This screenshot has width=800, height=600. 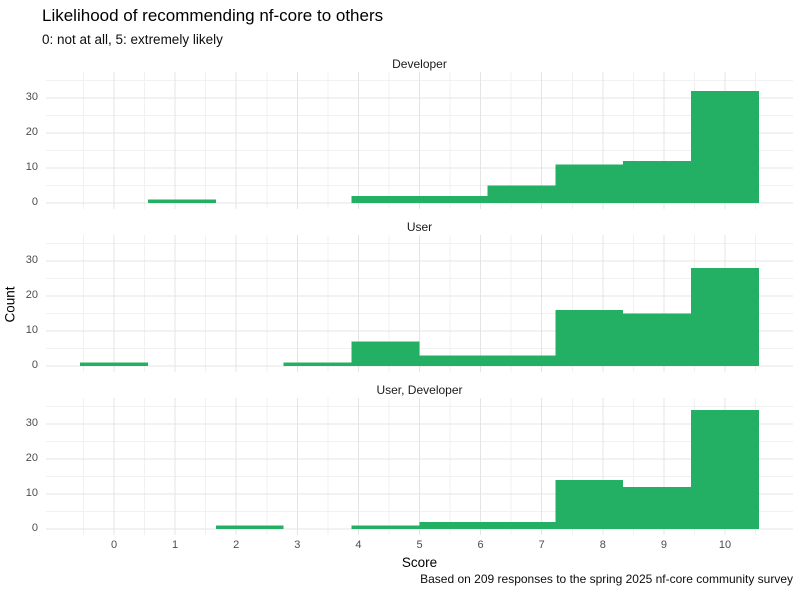 I want to click on x-axis-title: Score, so click(x=419, y=562).